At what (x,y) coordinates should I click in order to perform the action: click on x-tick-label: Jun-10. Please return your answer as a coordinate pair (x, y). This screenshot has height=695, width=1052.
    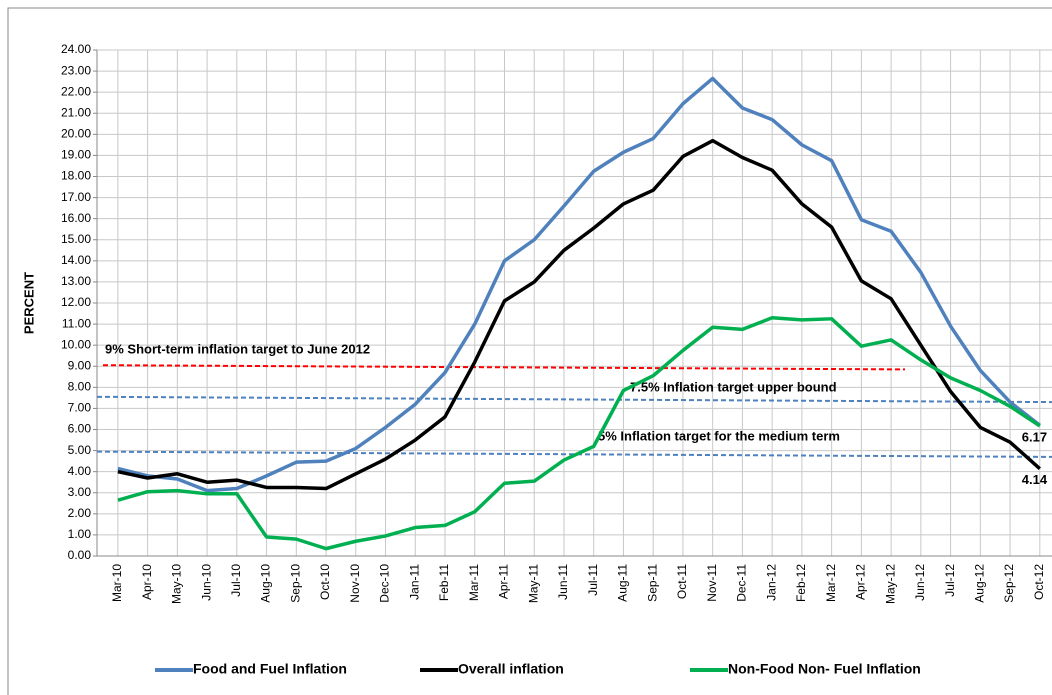
    Looking at the image, I should click on (206, 582).